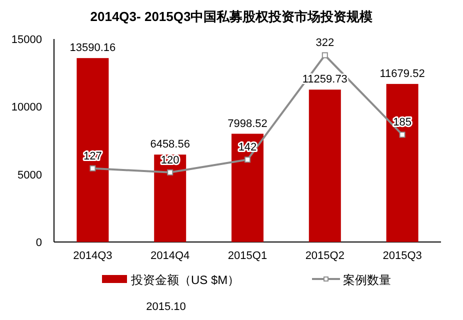 Image resolution: width=463 pixels, height=320 pixels. Describe the element at coordinates (248, 124) in the screenshot. I see `data-label: 7998.52` at that location.